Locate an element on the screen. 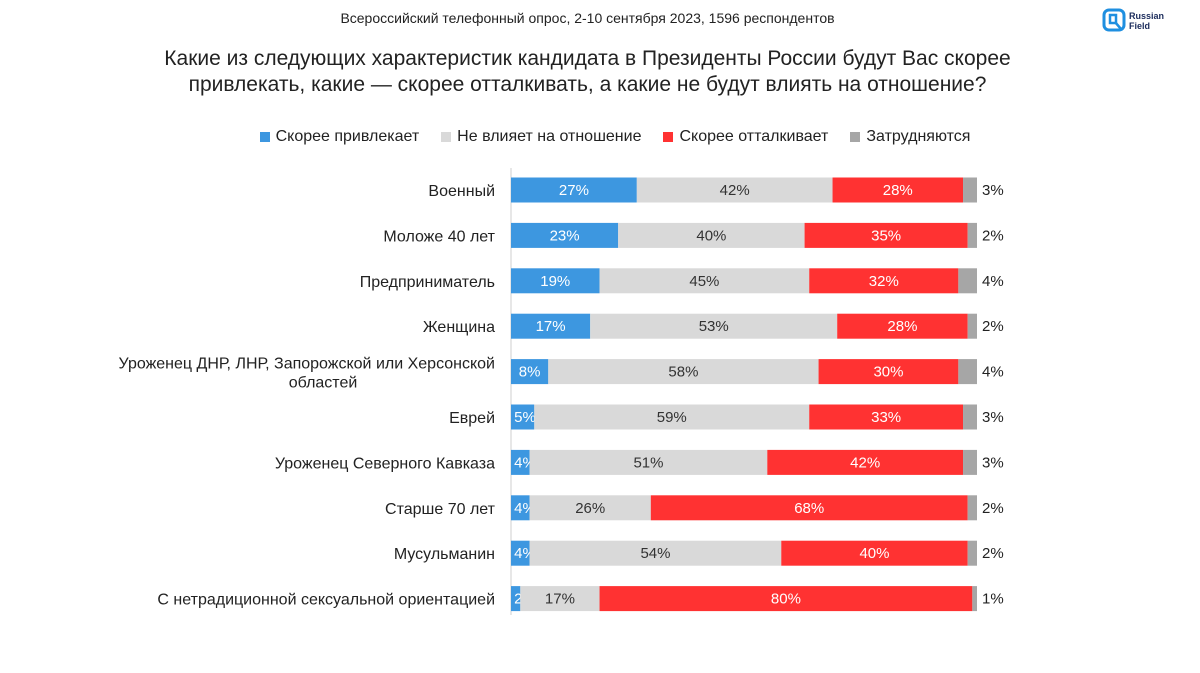  data-label-neutral: 40% is located at coordinates (711, 235).